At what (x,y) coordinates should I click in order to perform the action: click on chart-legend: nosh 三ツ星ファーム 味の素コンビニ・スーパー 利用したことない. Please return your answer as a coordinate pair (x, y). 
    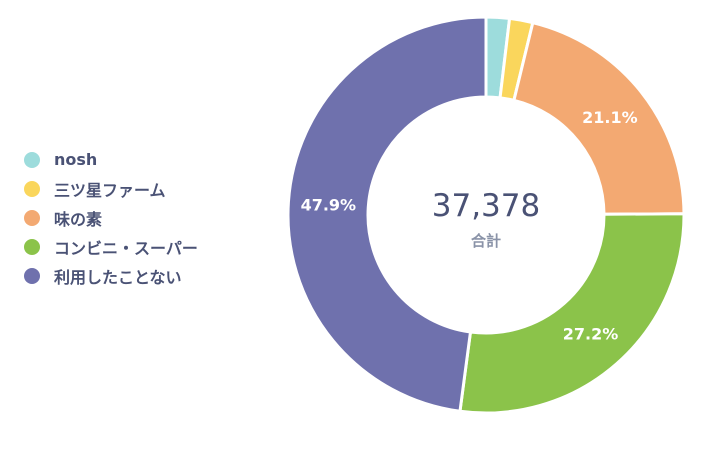
    Looking at the image, I should click on (111, 217).